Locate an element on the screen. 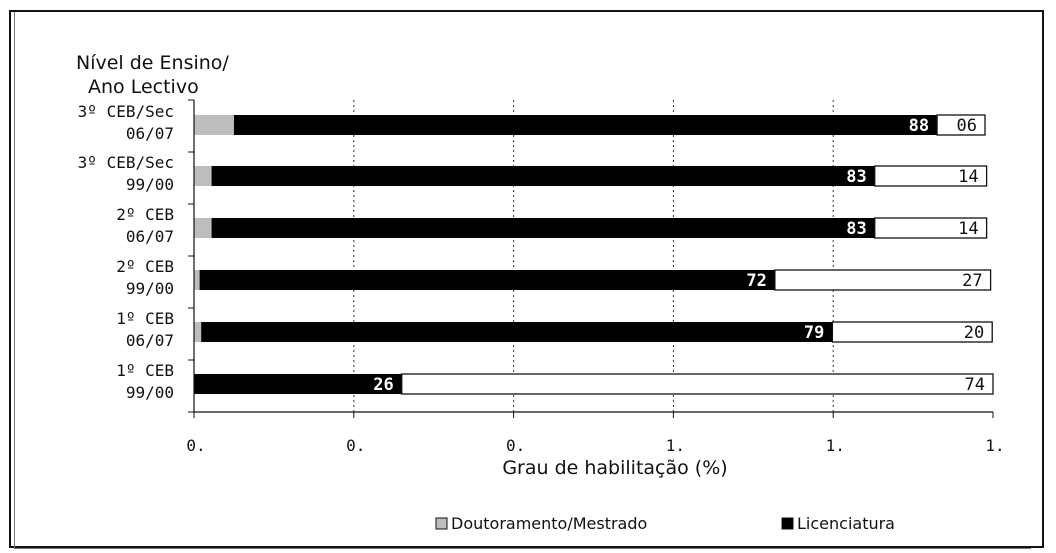 Image resolution: width=1056 pixels, height=553 pixels. data-label: 72 is located at coordinates (756, 281).